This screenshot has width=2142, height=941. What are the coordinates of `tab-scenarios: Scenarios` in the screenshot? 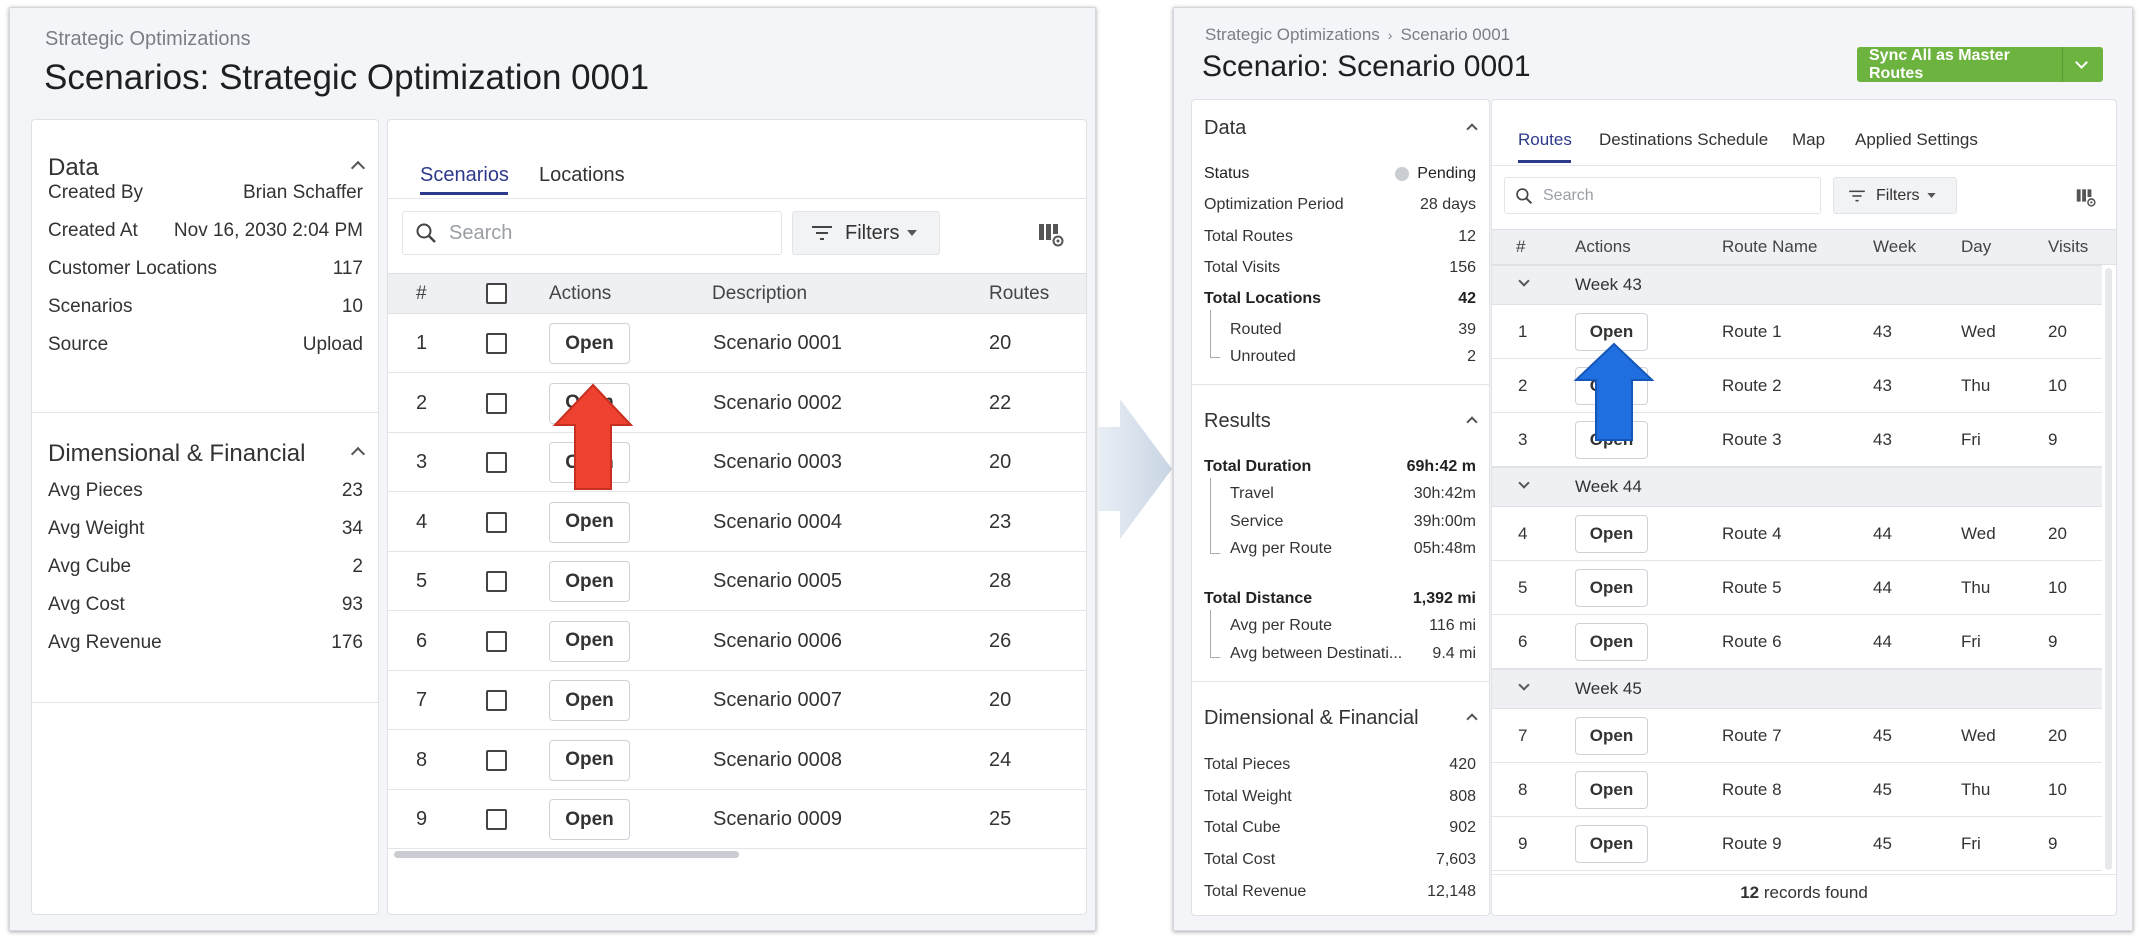 It's located at (464, 175).